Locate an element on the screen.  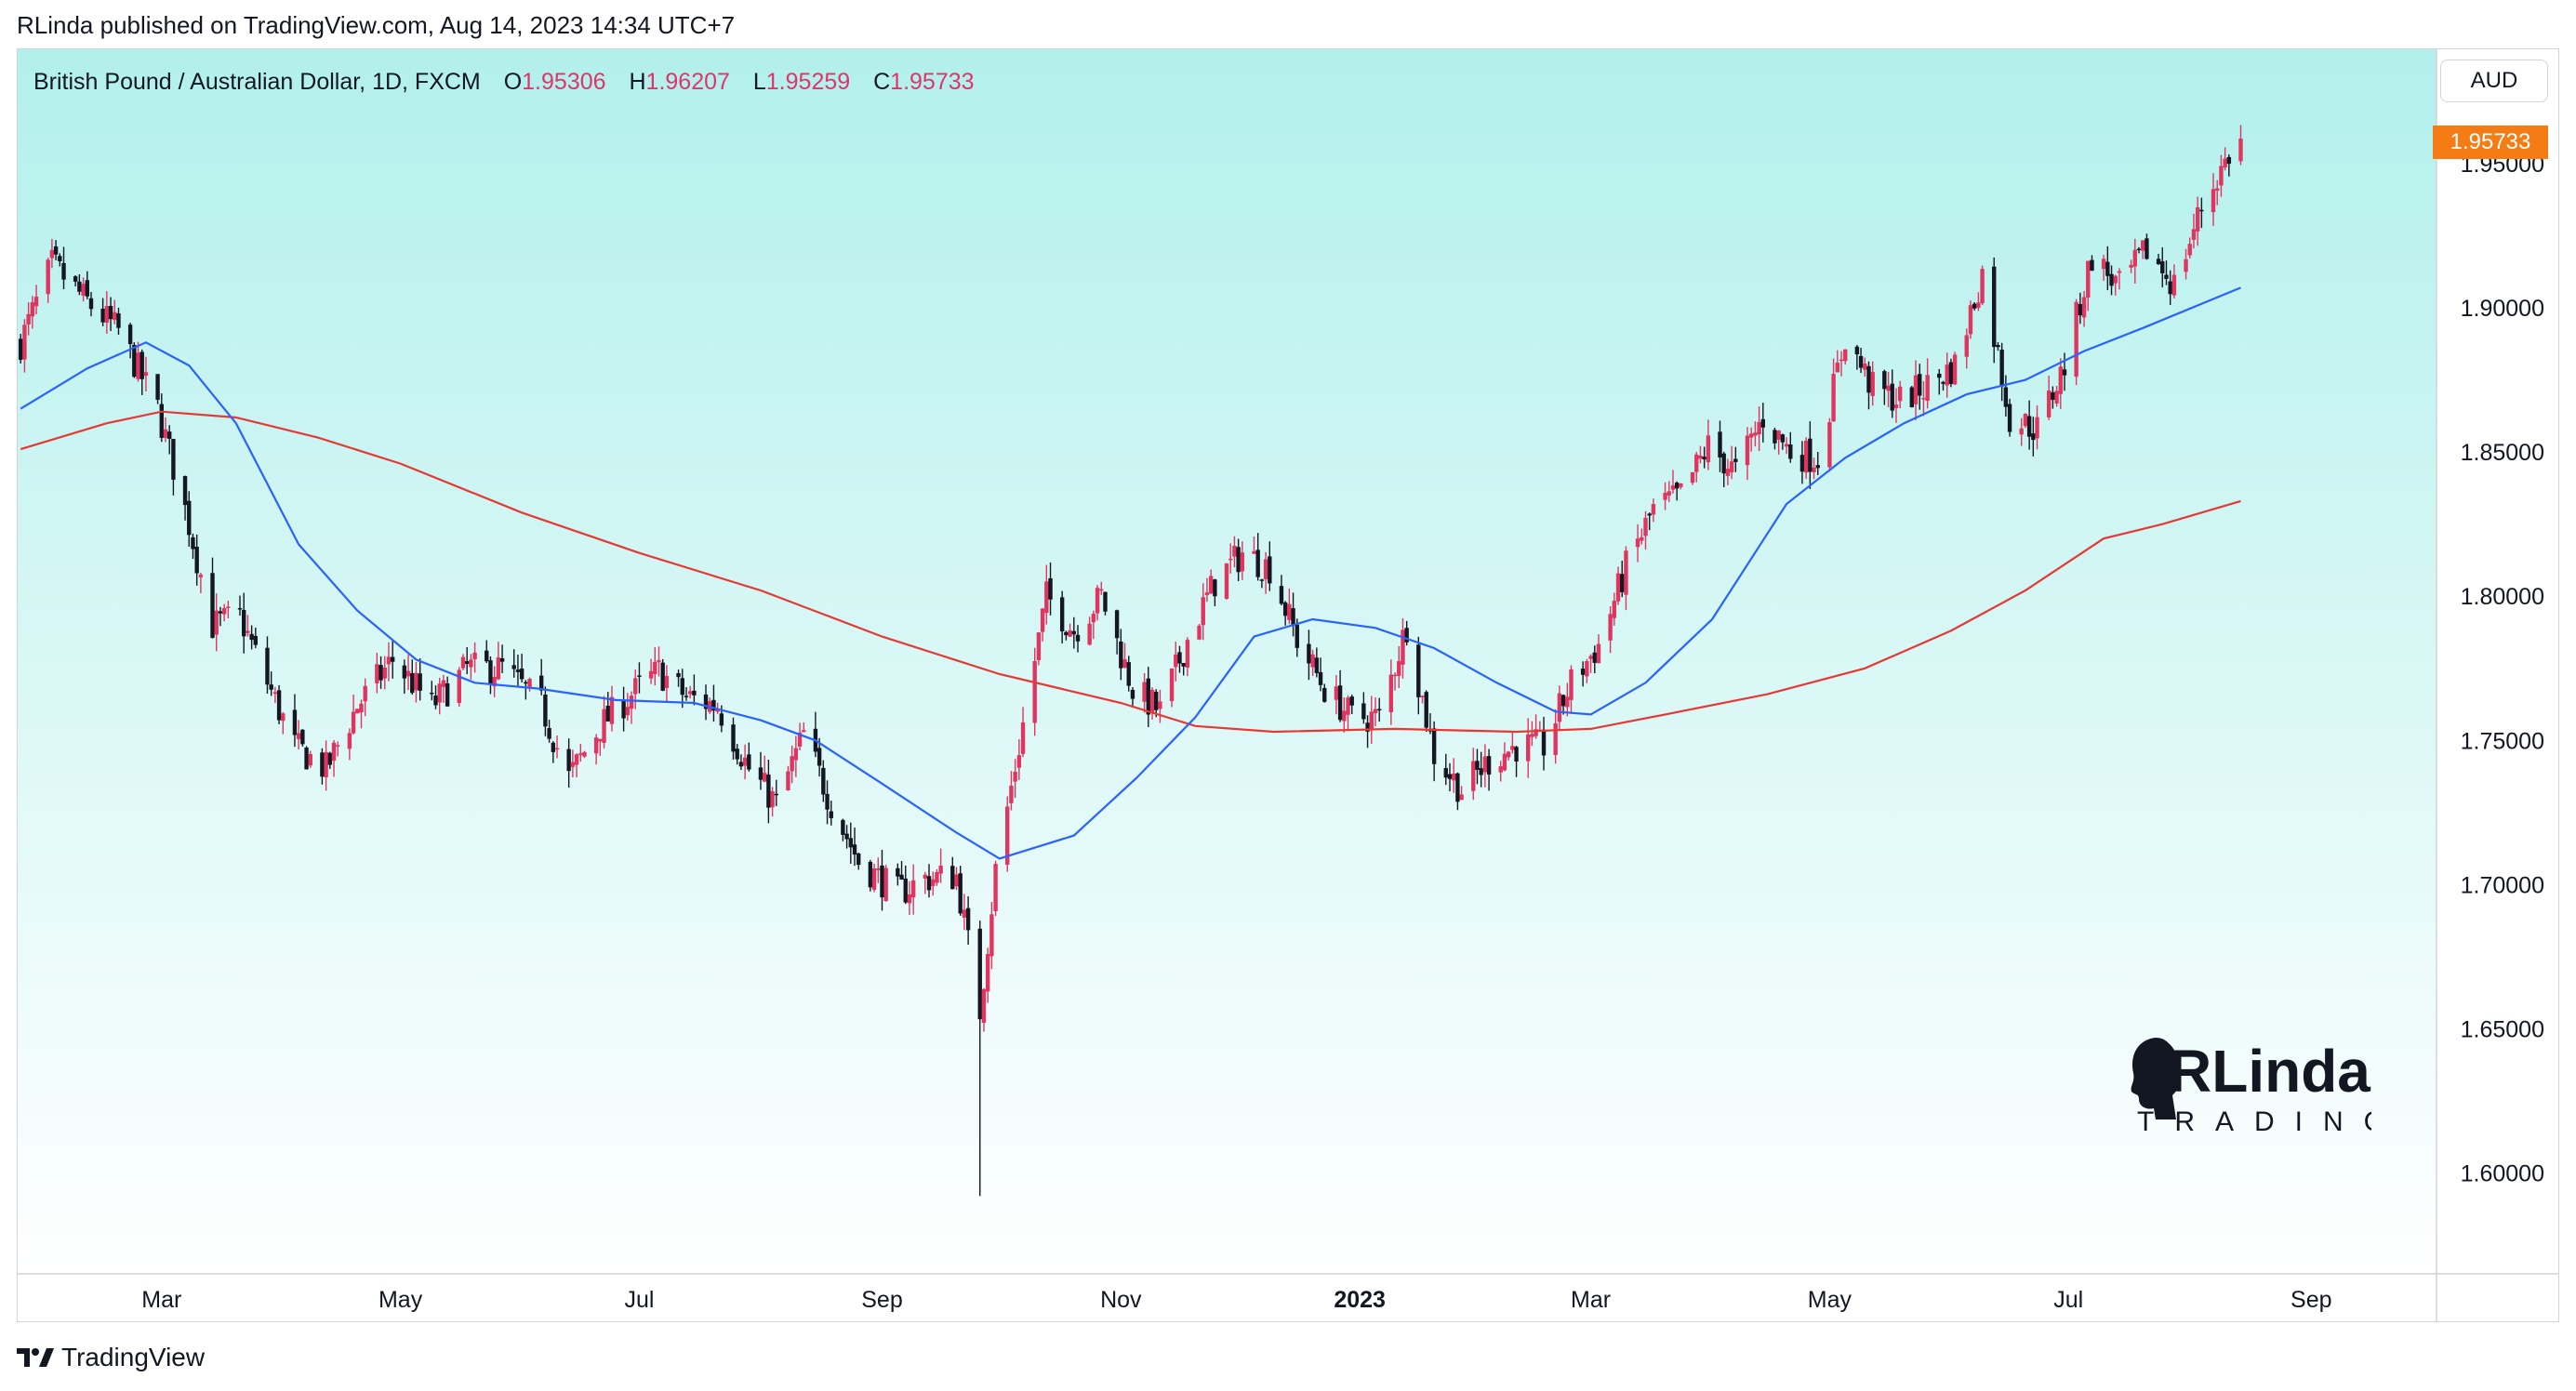
time-tick-label: May is located at coordinates (1830, 1300).